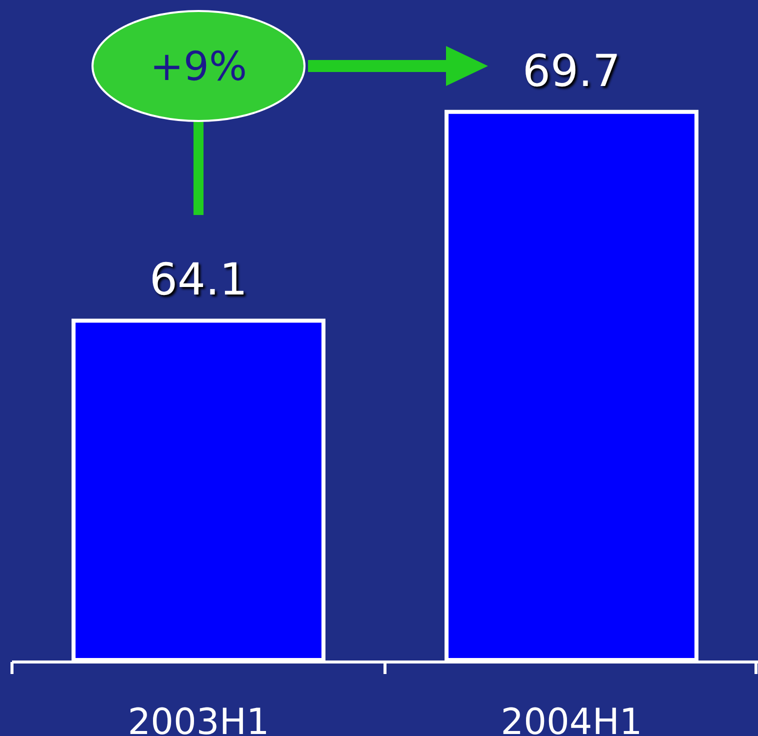 Image resolution: width=758 pixels, height=736 pixels. What do you see at coordinates (198, 67) in the screenshot?
I see `annotation: +9%` at bounding box center [198, 67].